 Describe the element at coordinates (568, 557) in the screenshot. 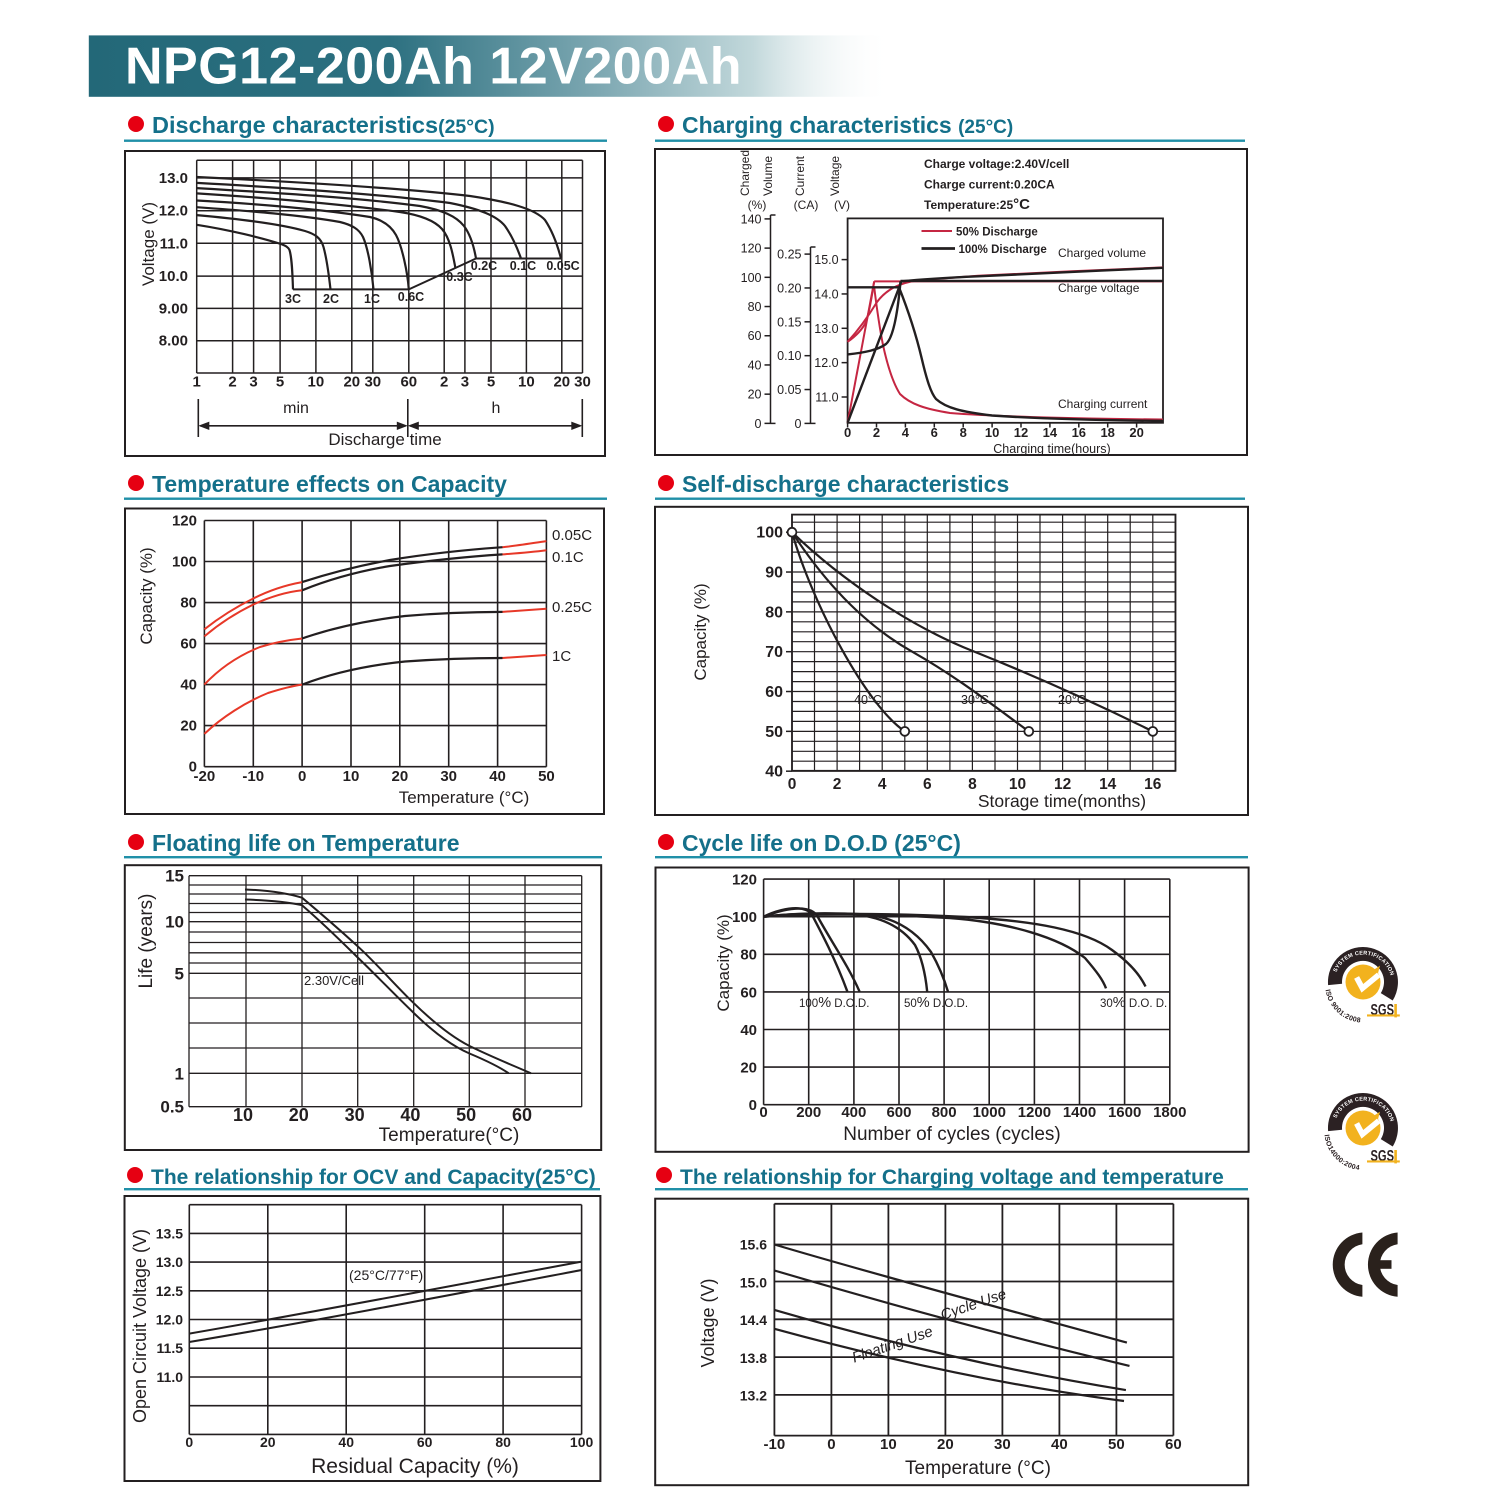

I see `svg-text: 0.1C` at that location.